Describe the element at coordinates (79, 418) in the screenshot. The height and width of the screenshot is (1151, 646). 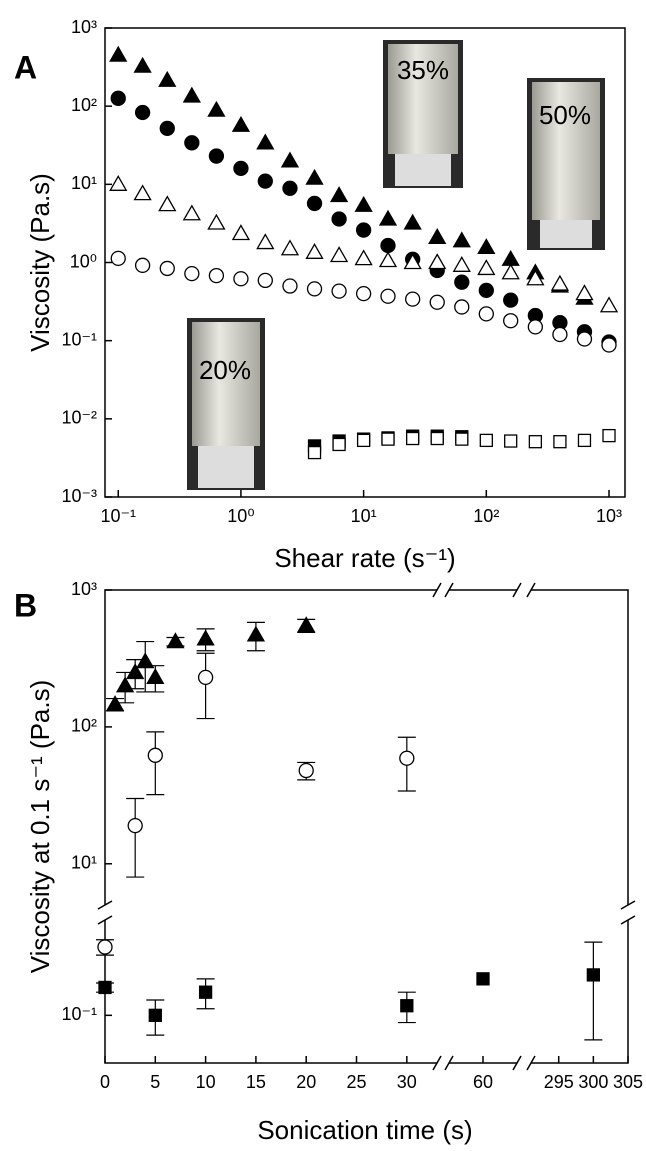
I see `y-tick-label: 10⁻²` at that location.